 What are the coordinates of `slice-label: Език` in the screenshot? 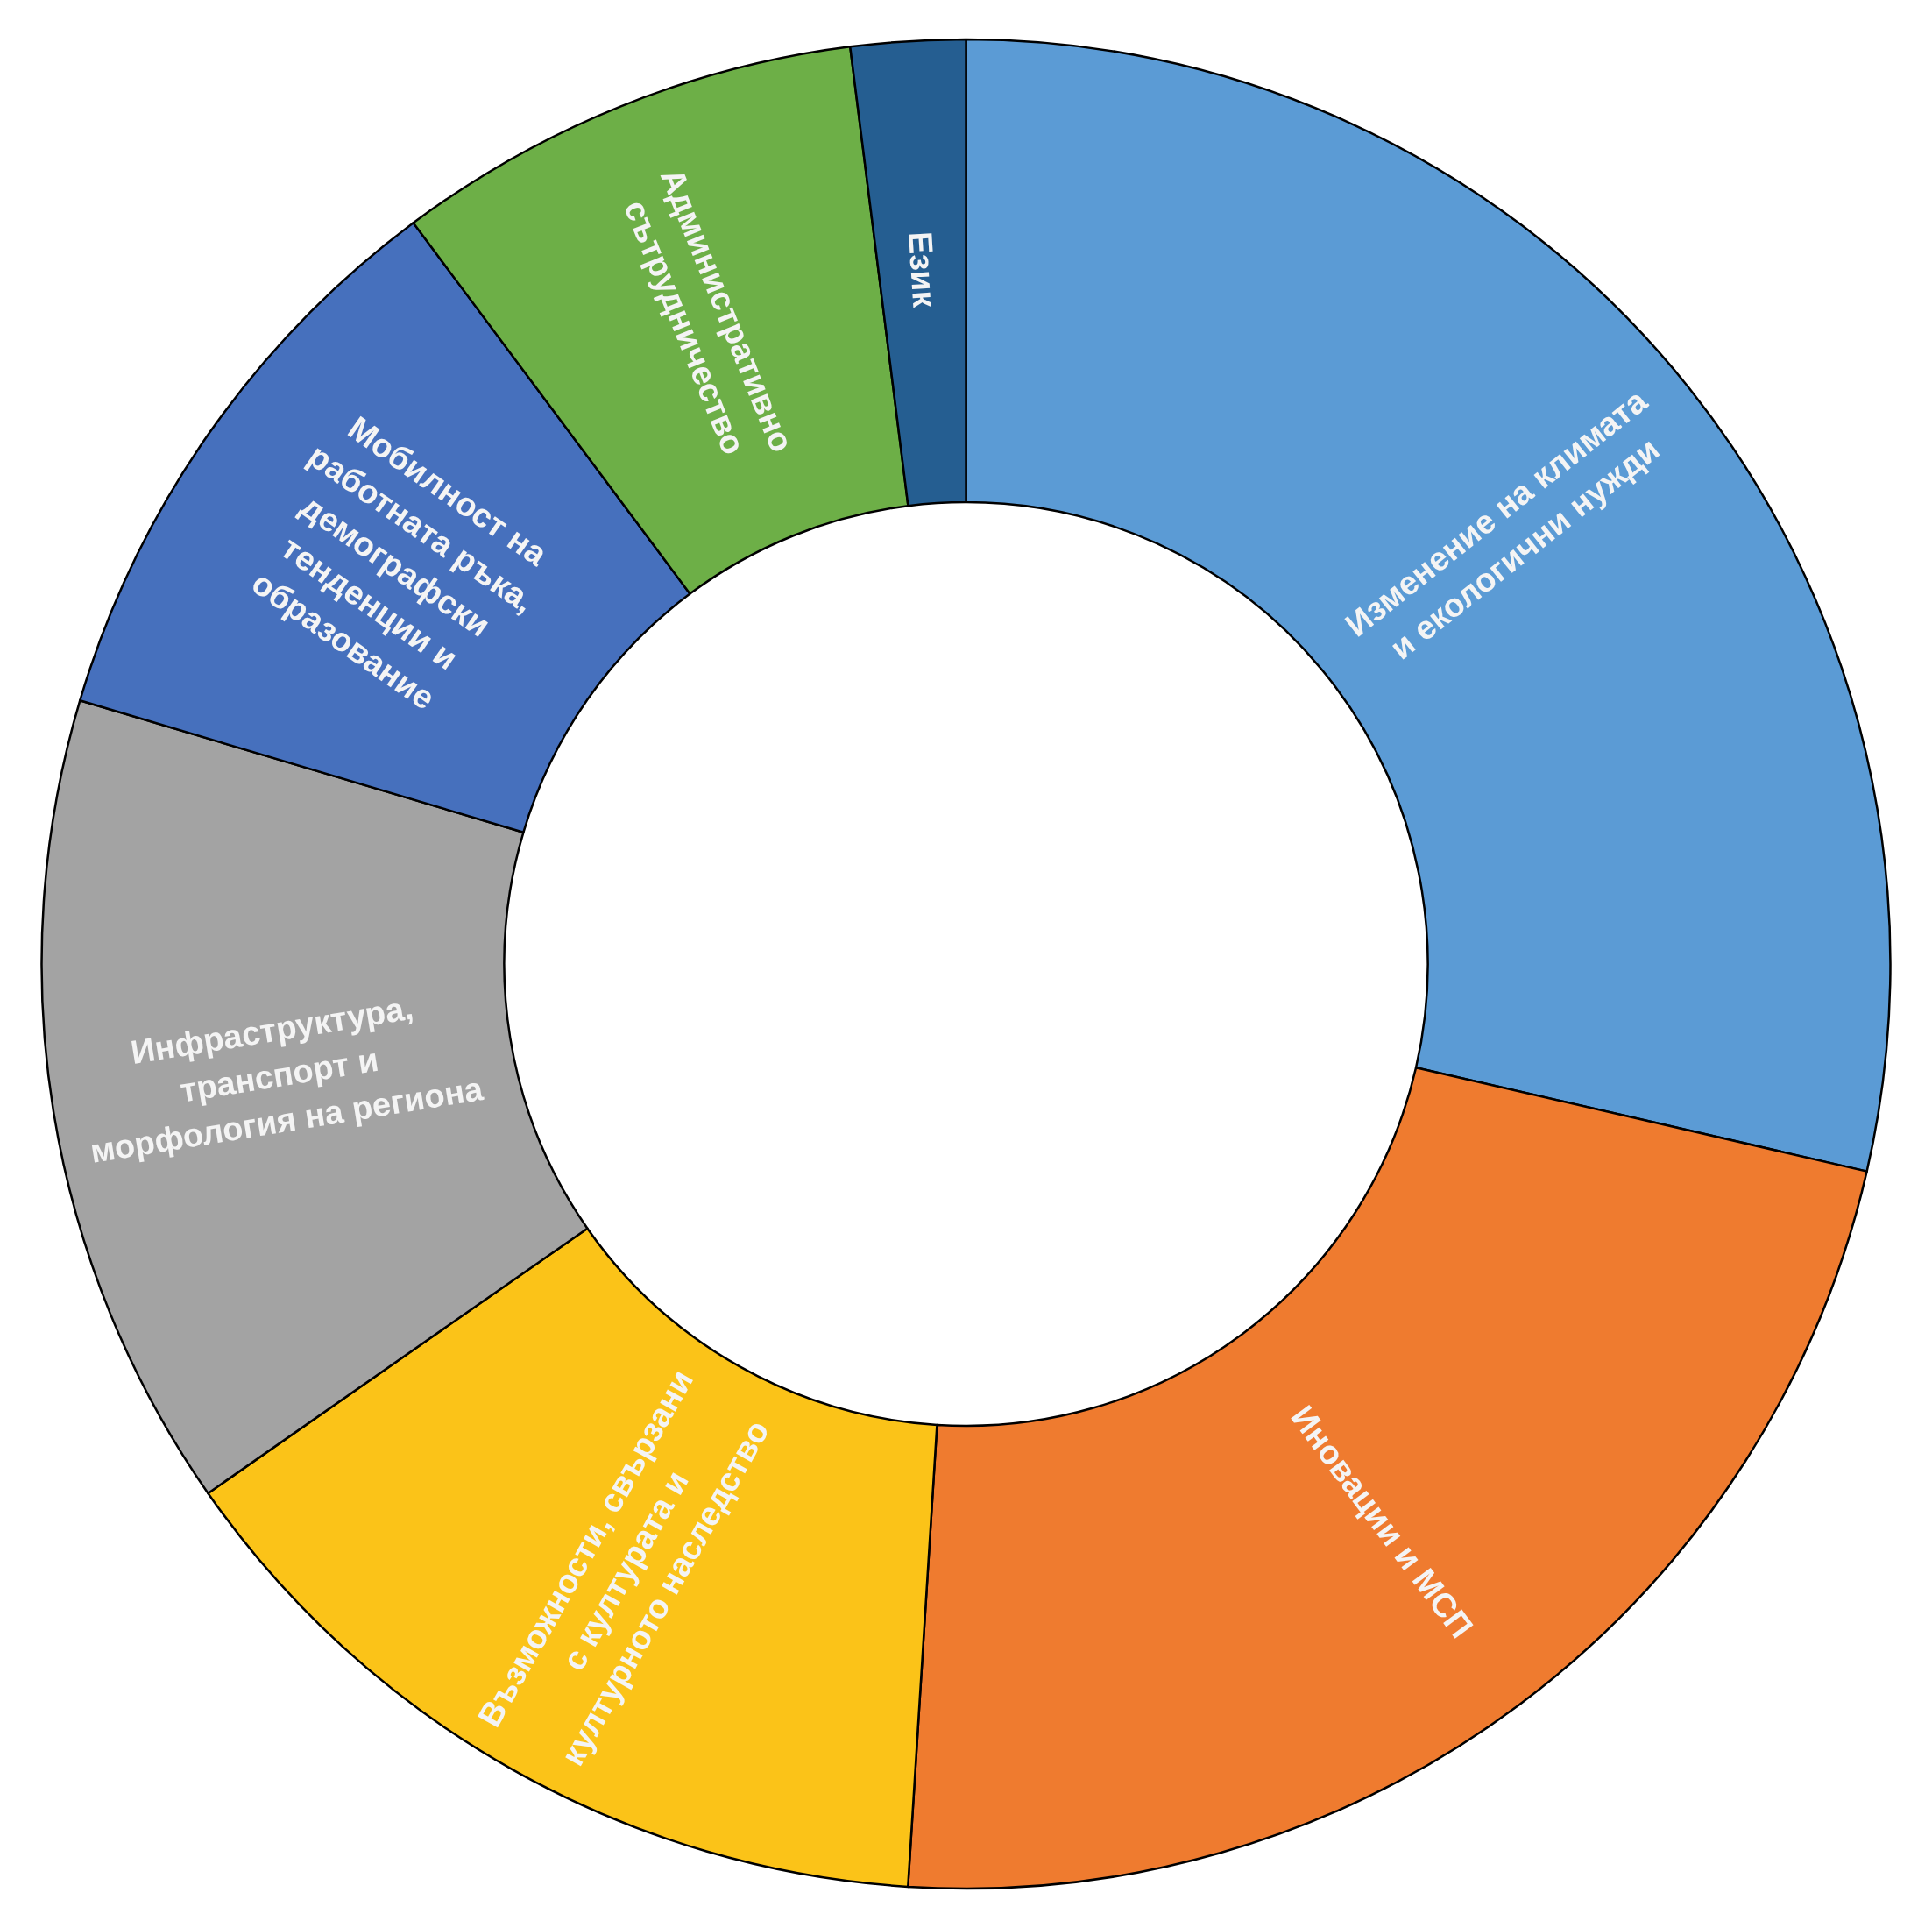 It's located at (922, 270).